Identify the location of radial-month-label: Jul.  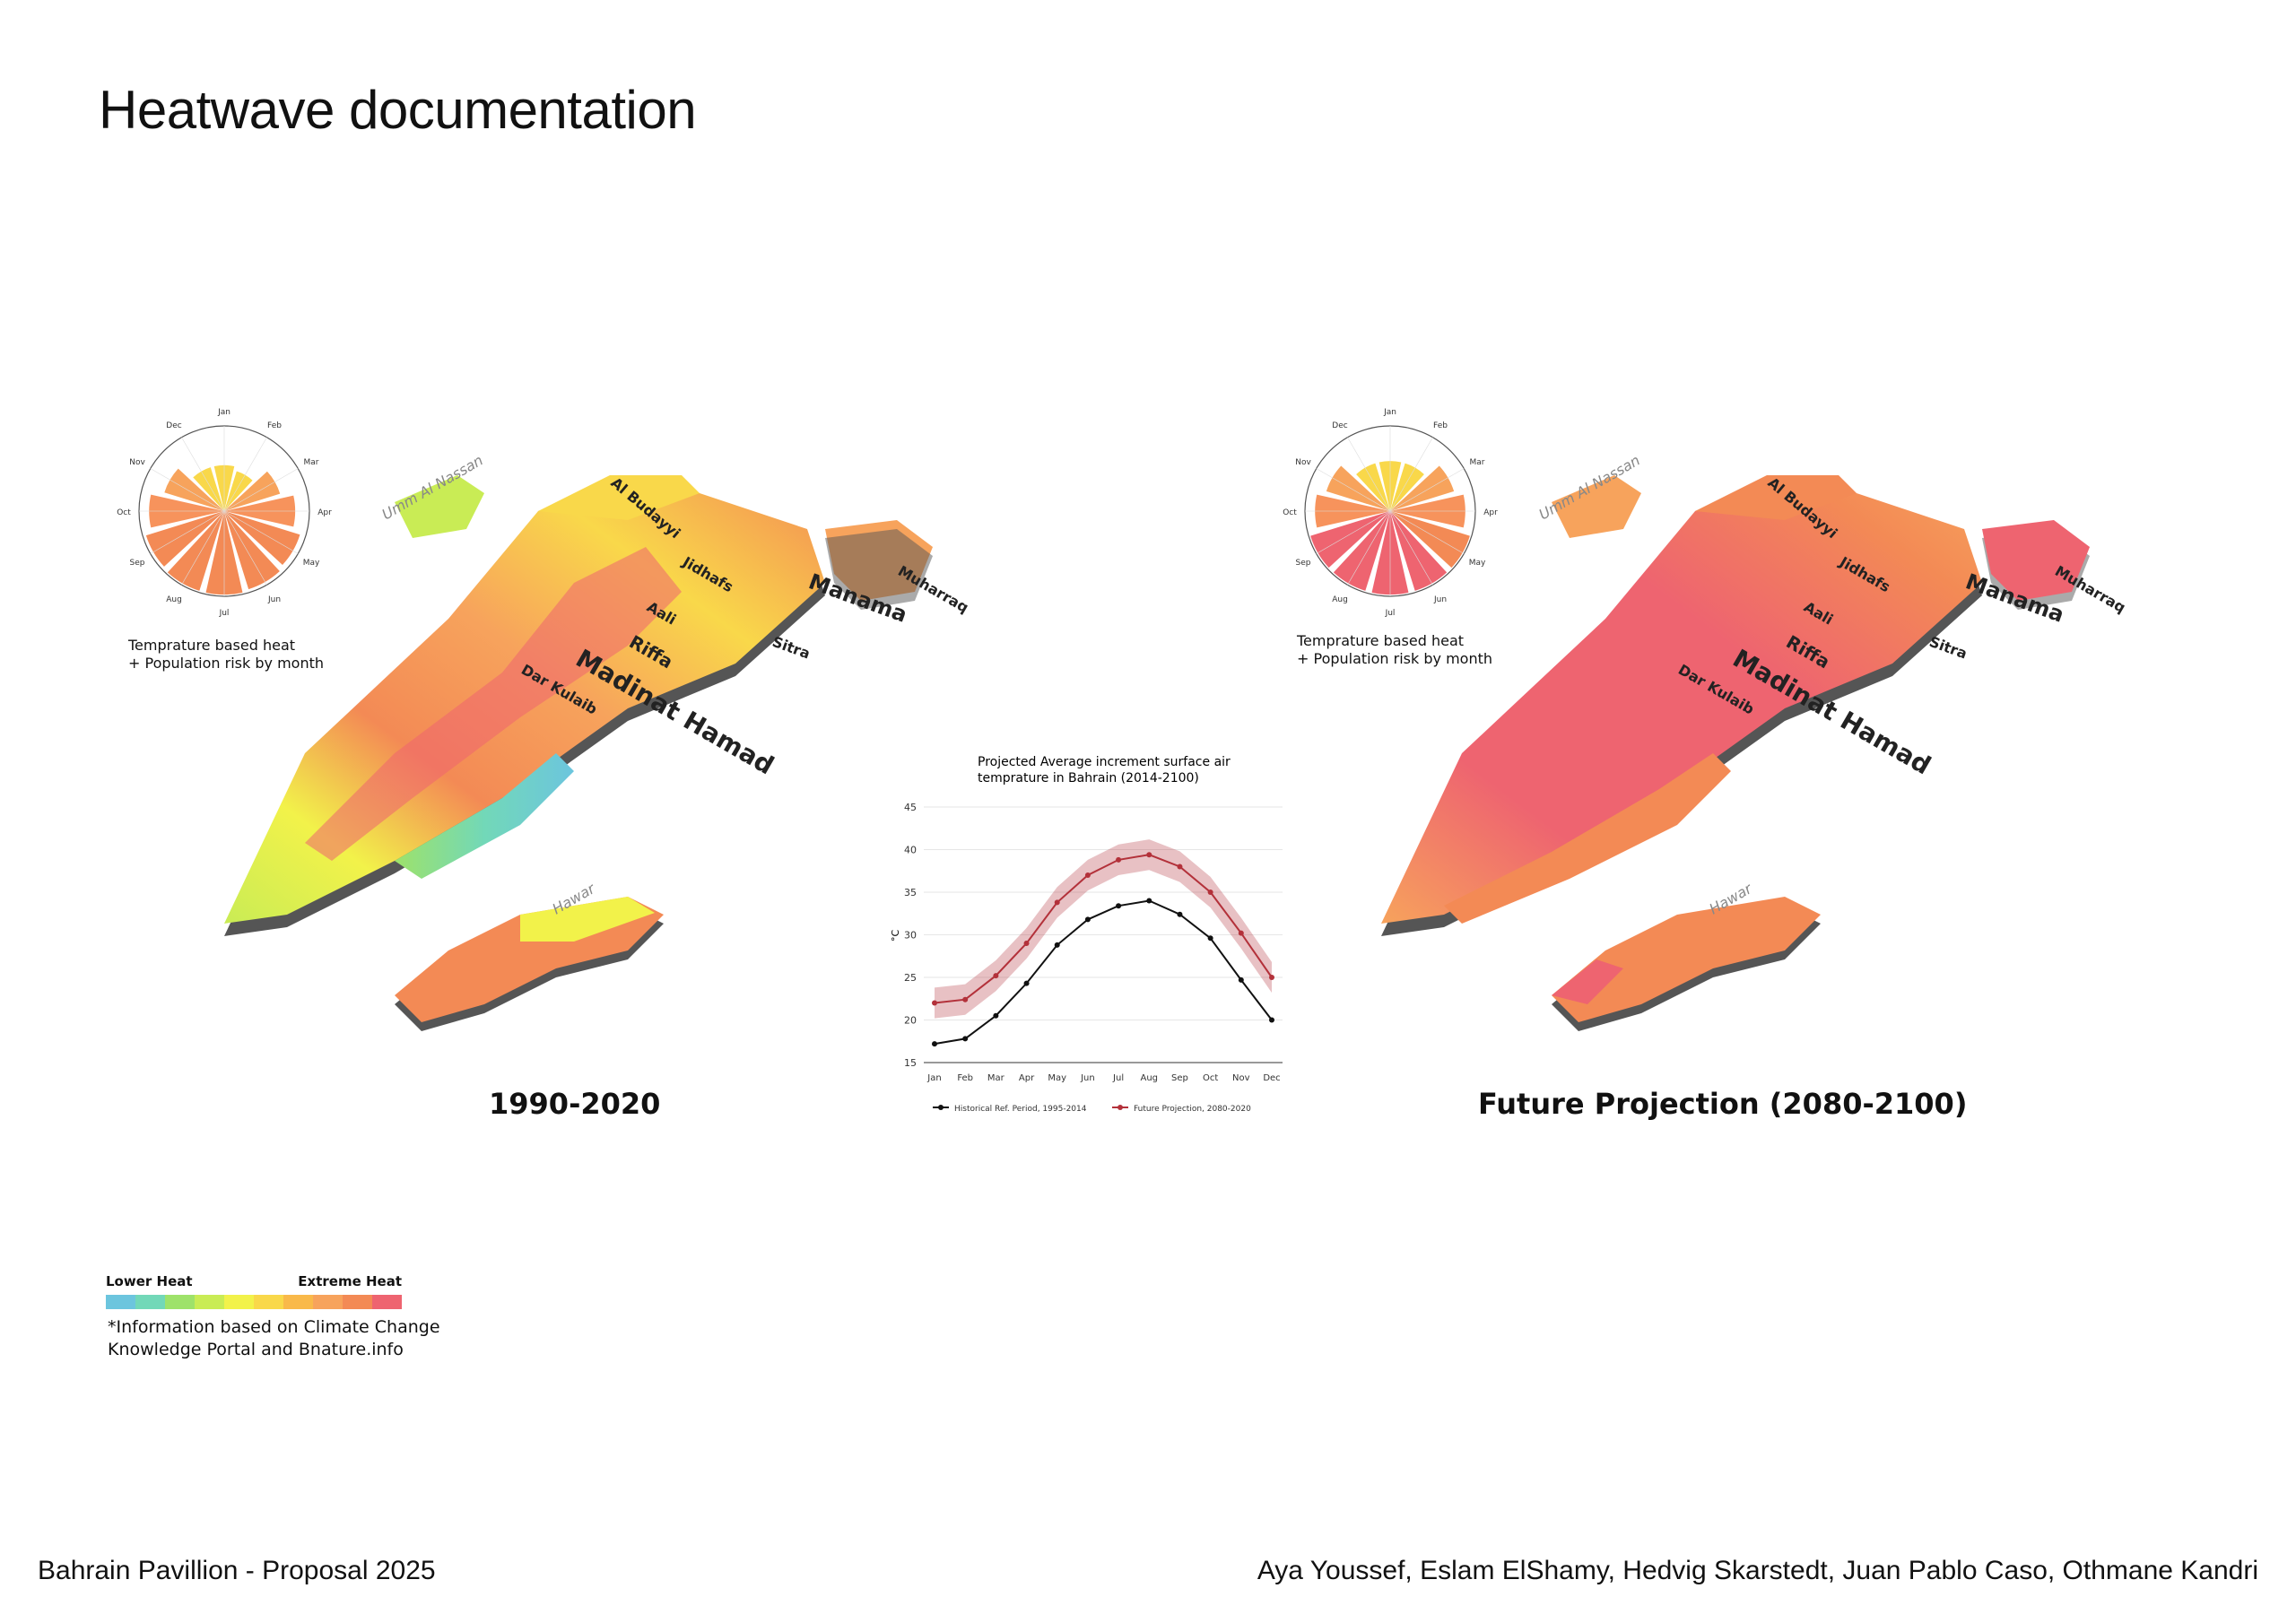
(1390, 613).